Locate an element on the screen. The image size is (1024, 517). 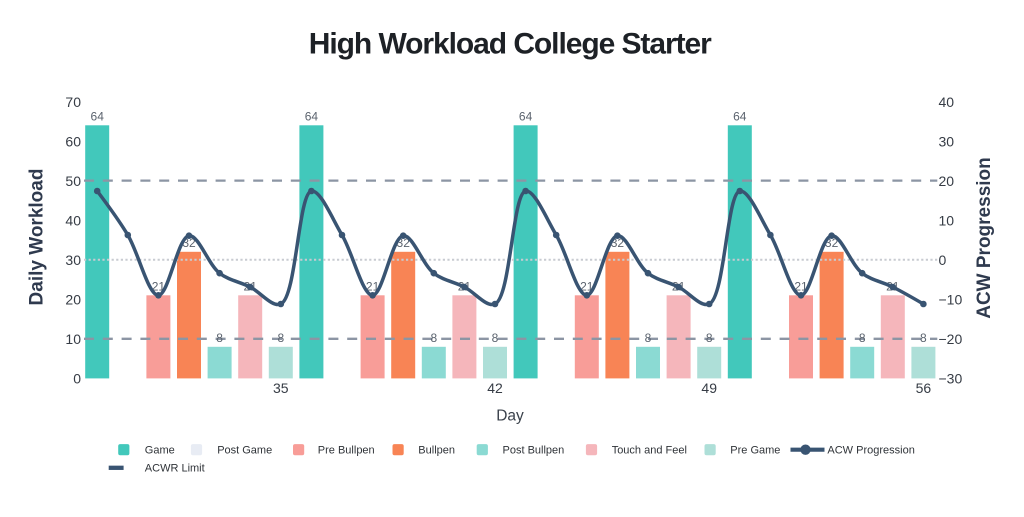
svg-text: Post Game is located at coordinates (244, 450).